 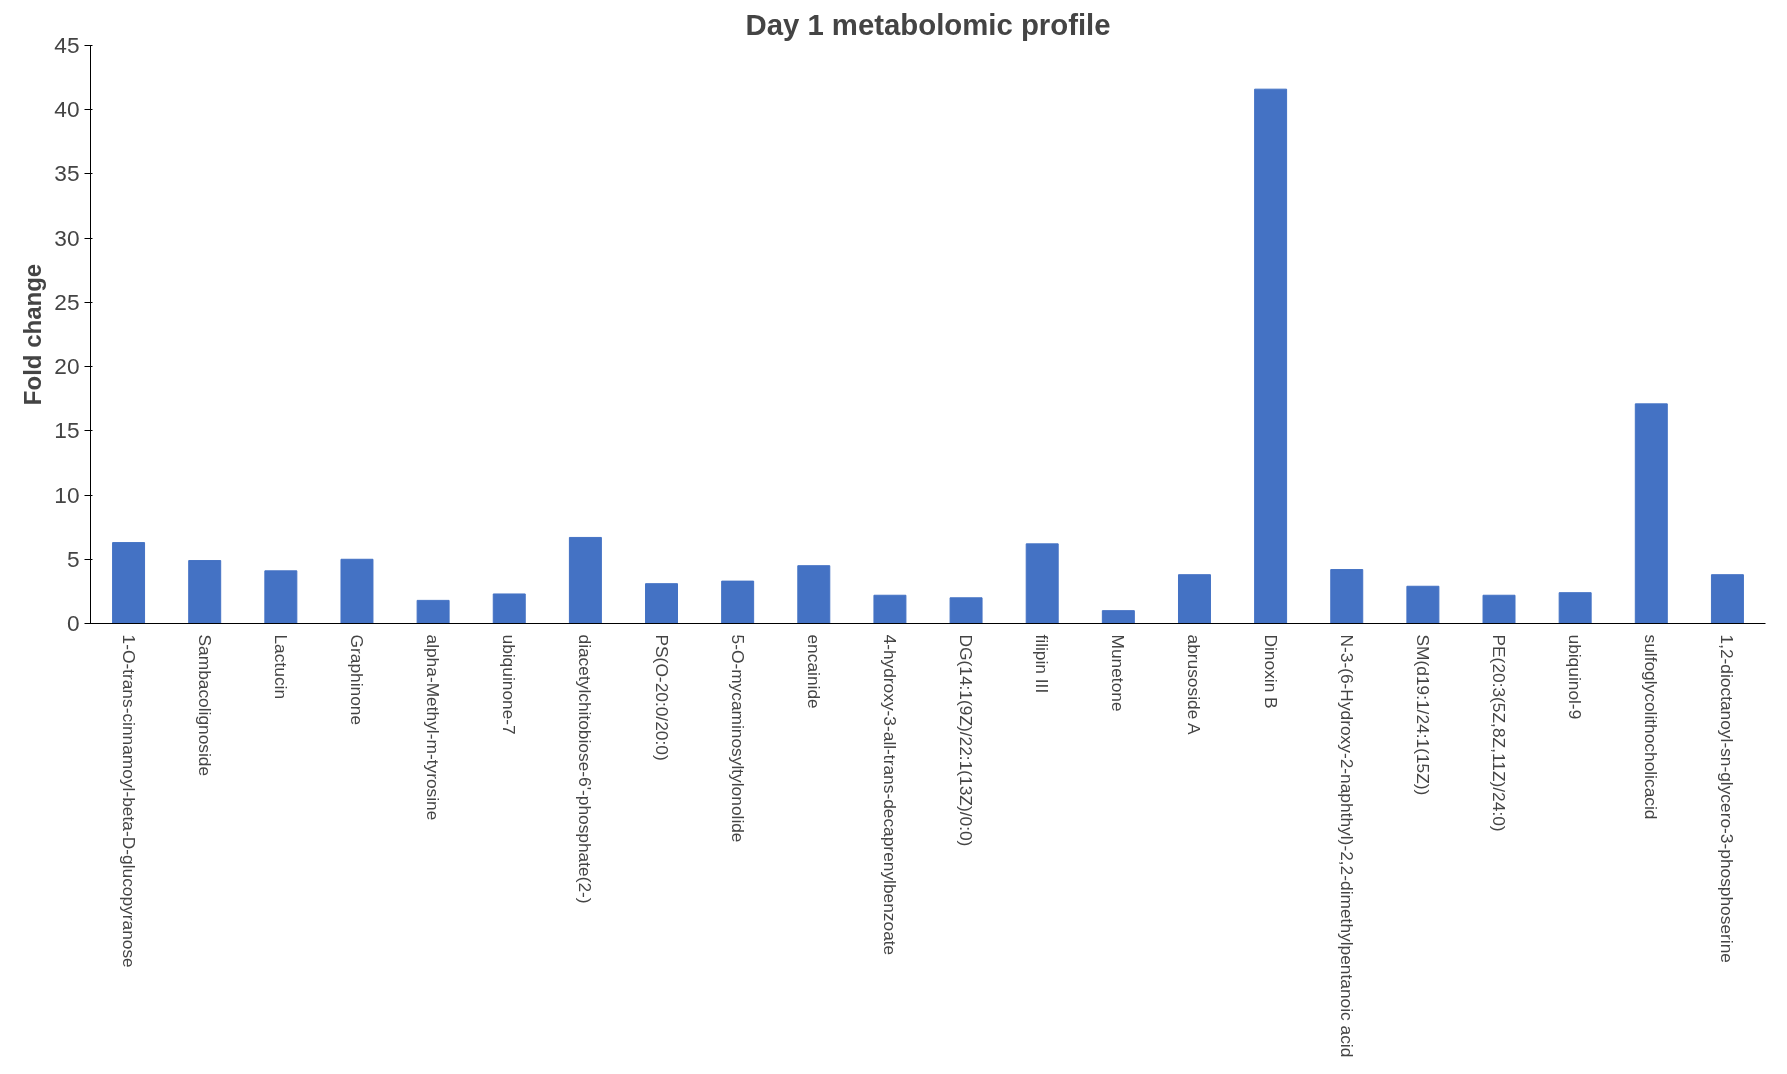 I want to click on x-tick-label: Dinoxin B, so click(x=1270, y=671).